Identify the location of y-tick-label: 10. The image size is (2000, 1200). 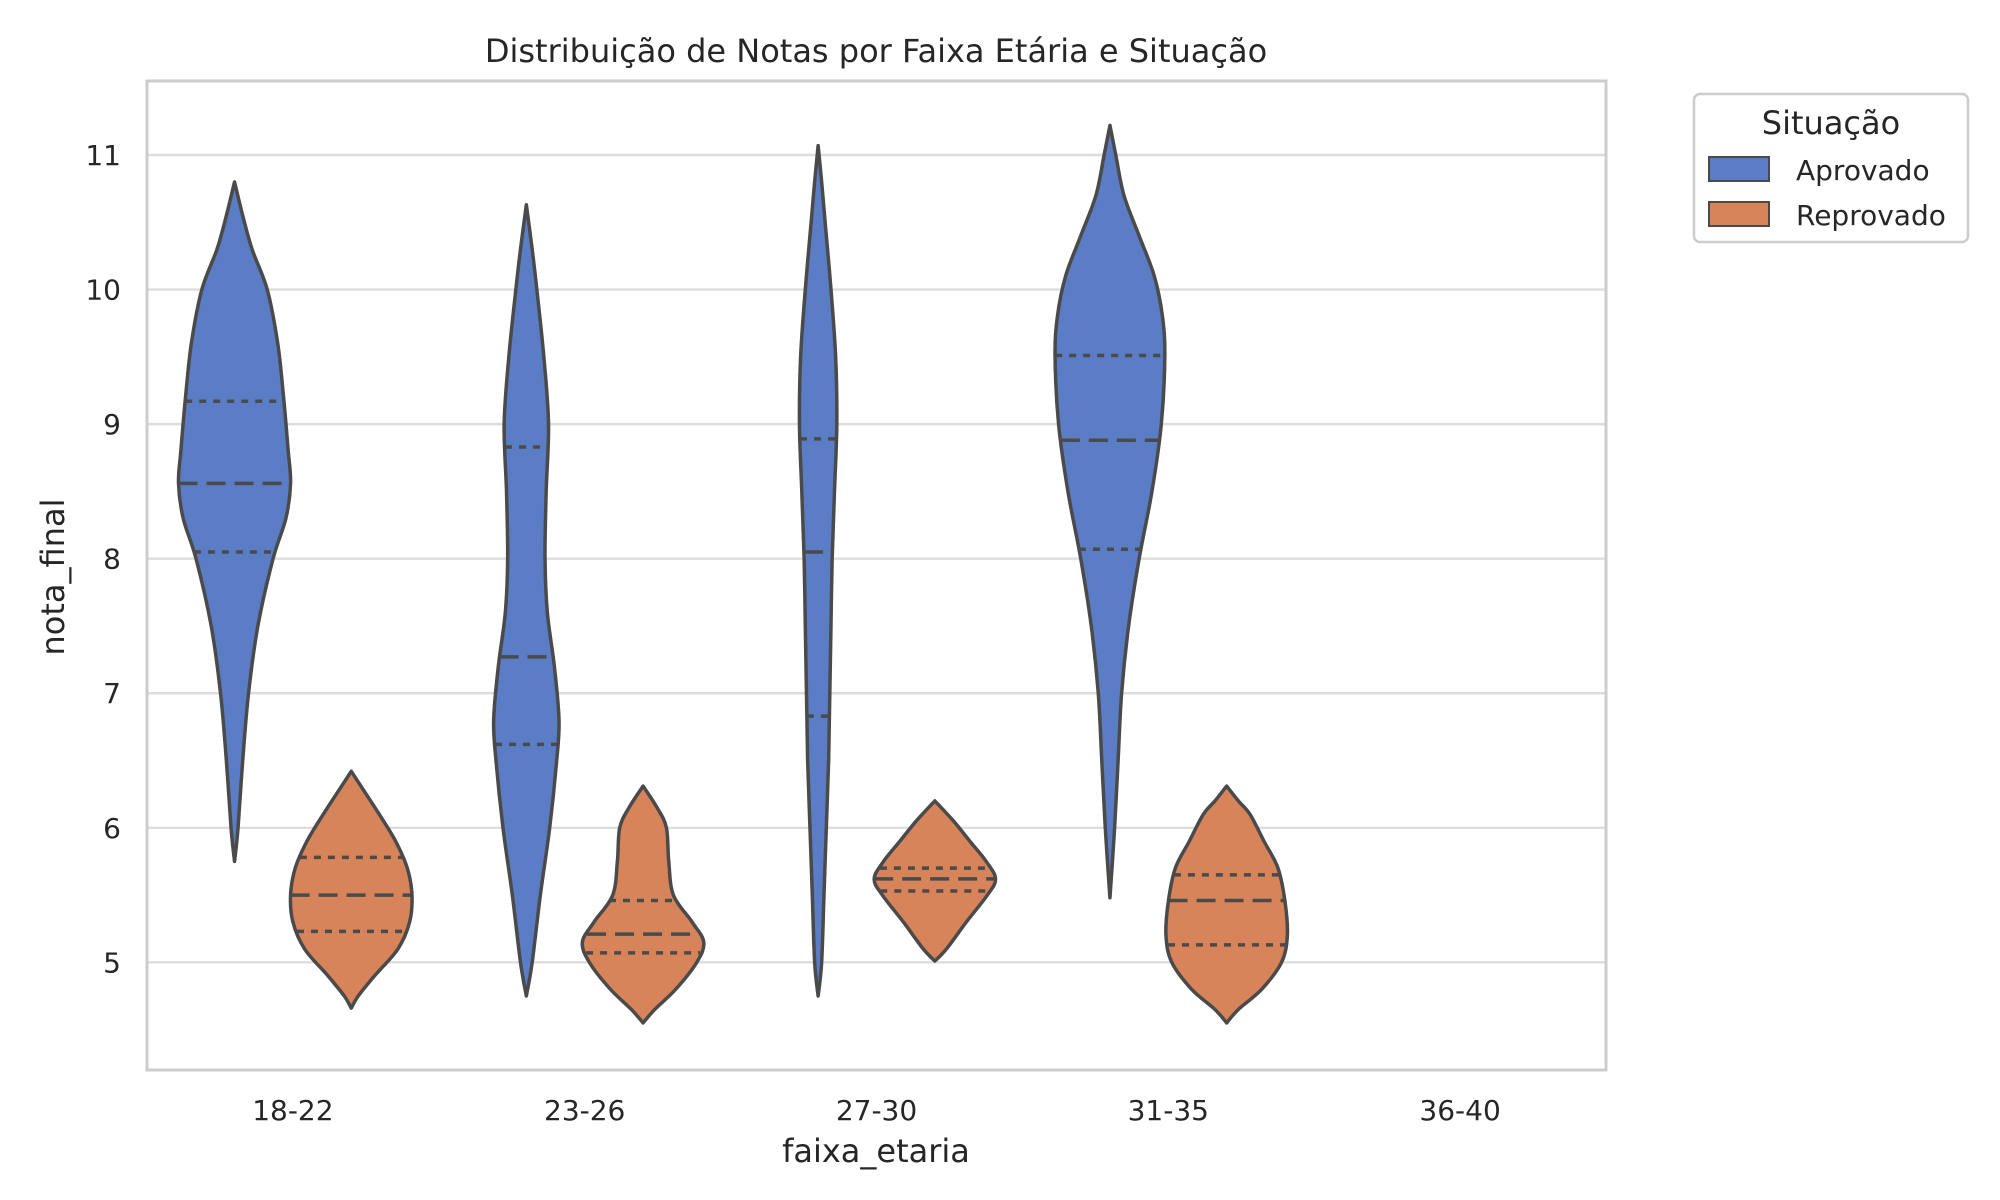
(103, 290).